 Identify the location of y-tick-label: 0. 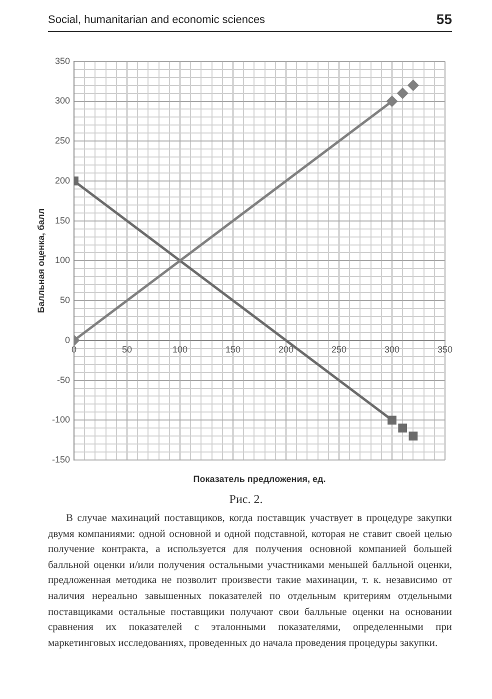
(67, 339).